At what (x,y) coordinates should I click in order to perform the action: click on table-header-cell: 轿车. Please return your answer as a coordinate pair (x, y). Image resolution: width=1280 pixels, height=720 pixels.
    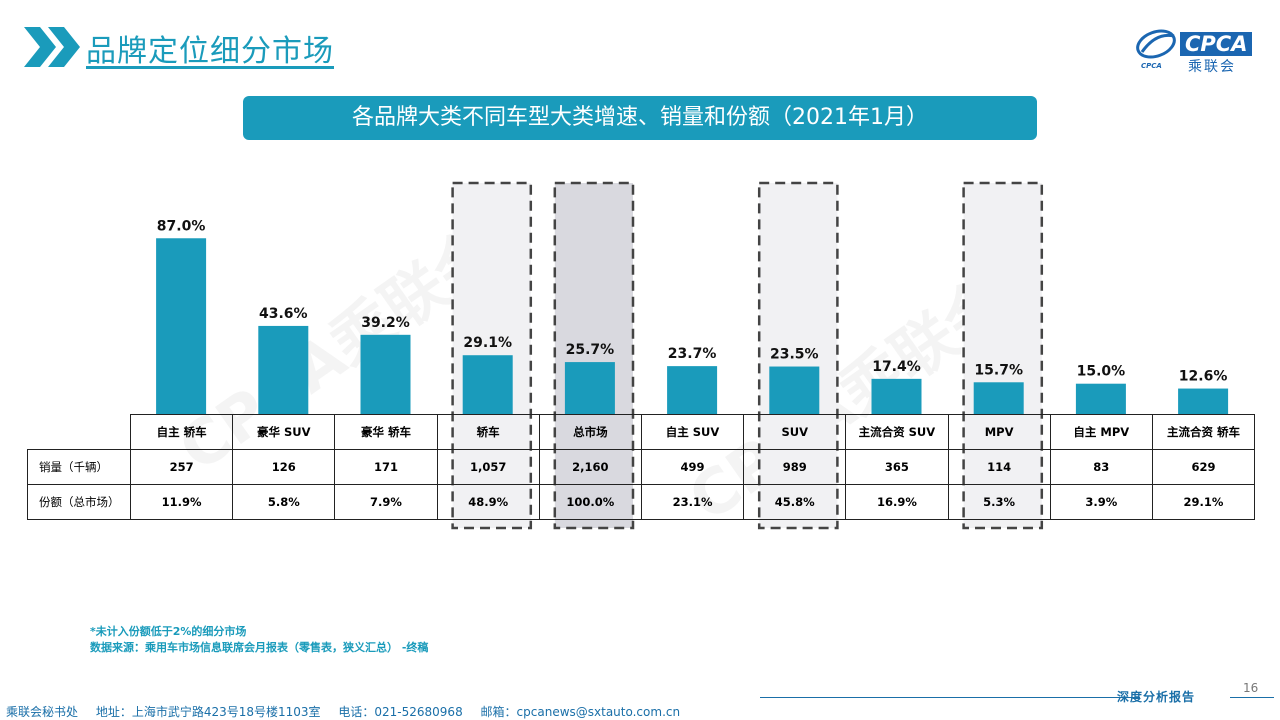
    Looking at the image, I should click on (488, 432).